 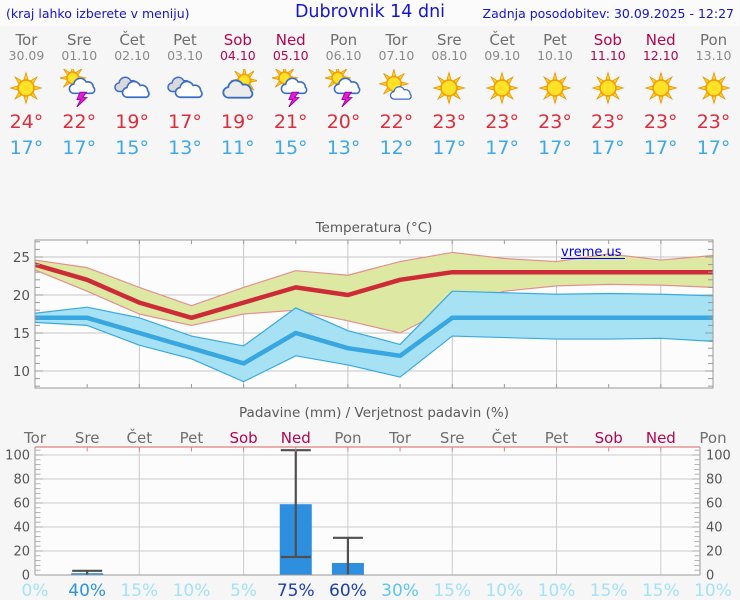 What do you see at coordinates (239, 83) in the screenshot?
I see `partly-cloudy-icon` at bounding box center [239, 83].